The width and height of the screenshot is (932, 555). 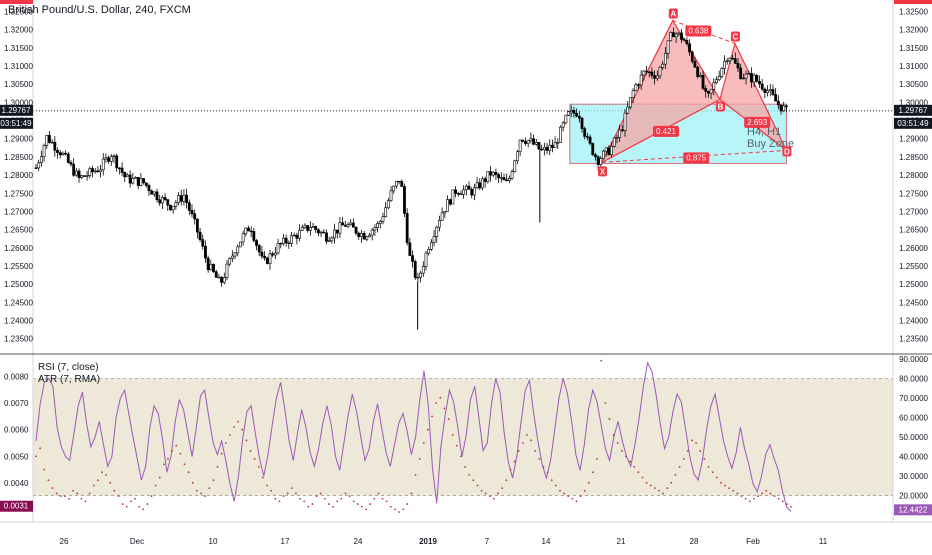 What do you see at coordinates (913, 157) in the screenshot?
I see `price-tick-right: 1.28500` at bounding box center [913, 157].